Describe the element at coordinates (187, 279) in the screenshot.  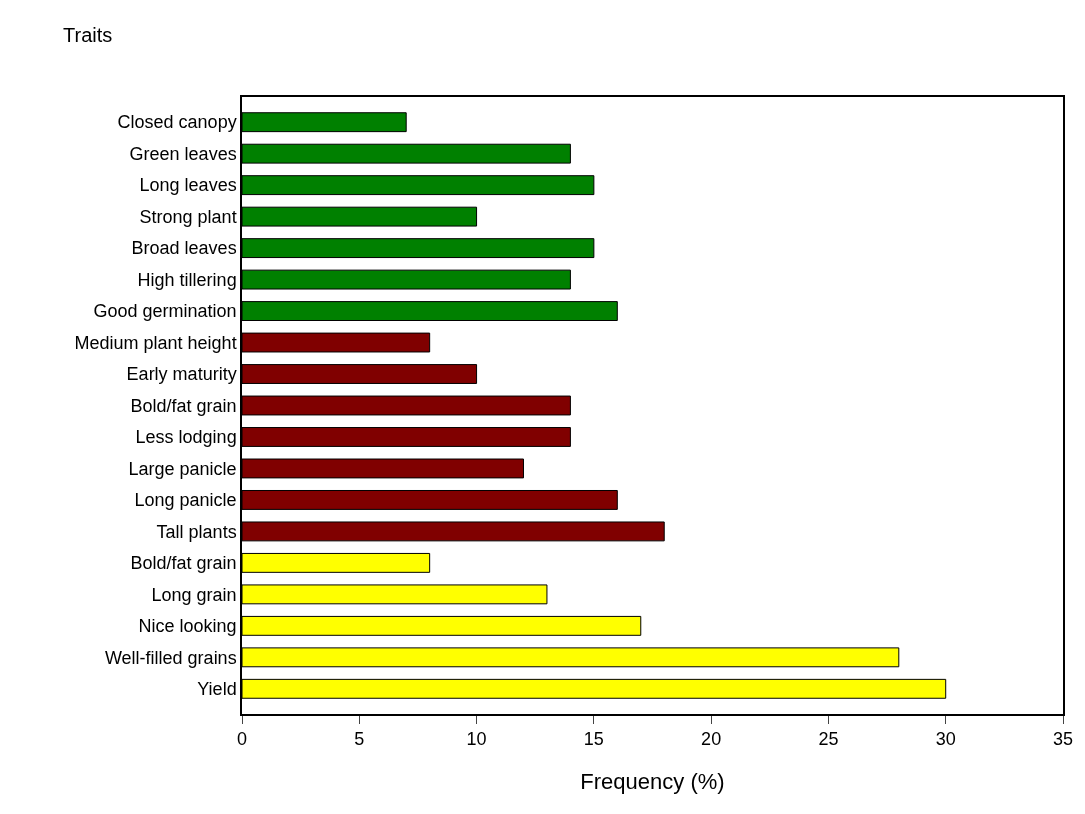
I see `y-tick-label: High tillering` at that location.